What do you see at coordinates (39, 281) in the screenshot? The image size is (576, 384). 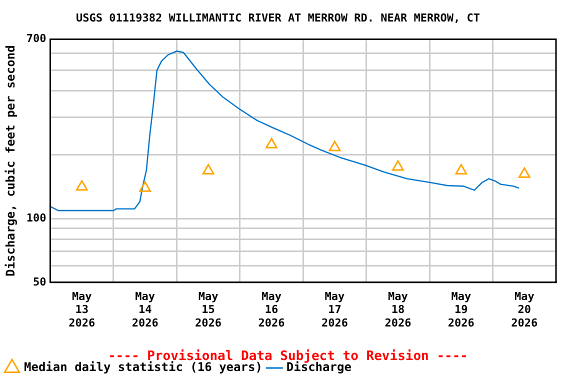 I see `y-tick-label: 50` at bounding box center [39, 281].